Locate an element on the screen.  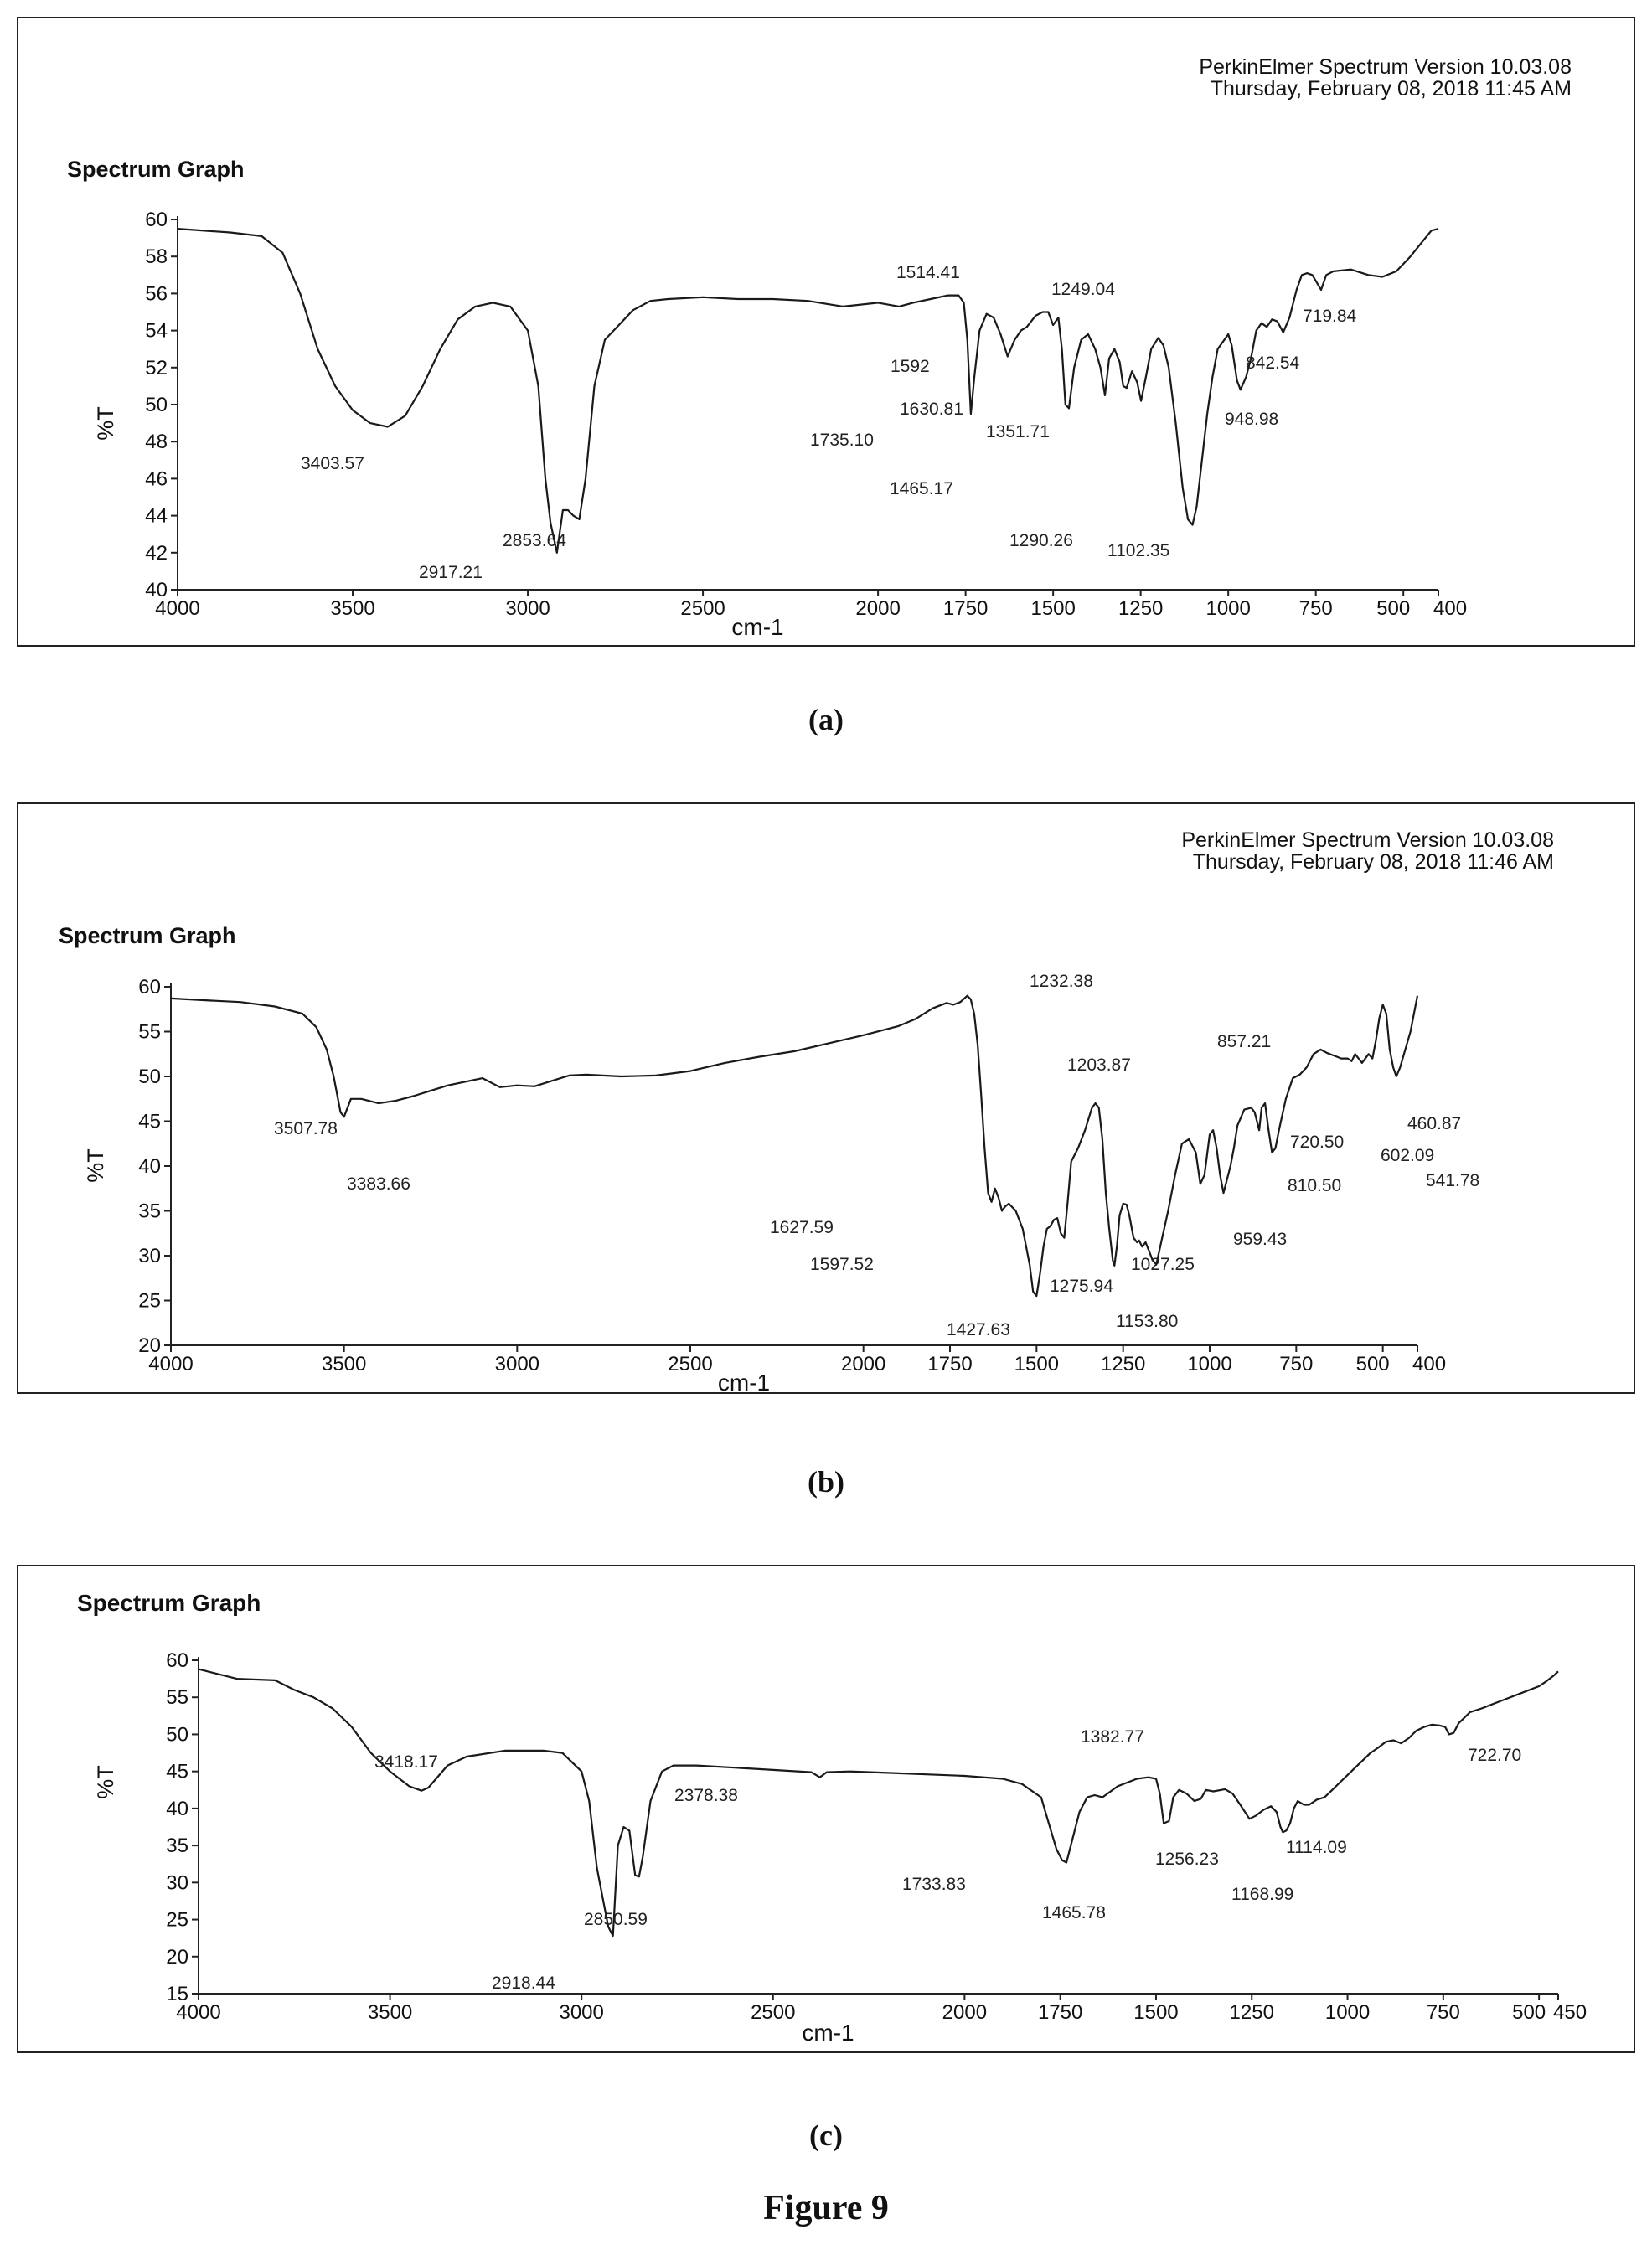
peak-label: 1427.63 is located at coordinates (979, 1329).